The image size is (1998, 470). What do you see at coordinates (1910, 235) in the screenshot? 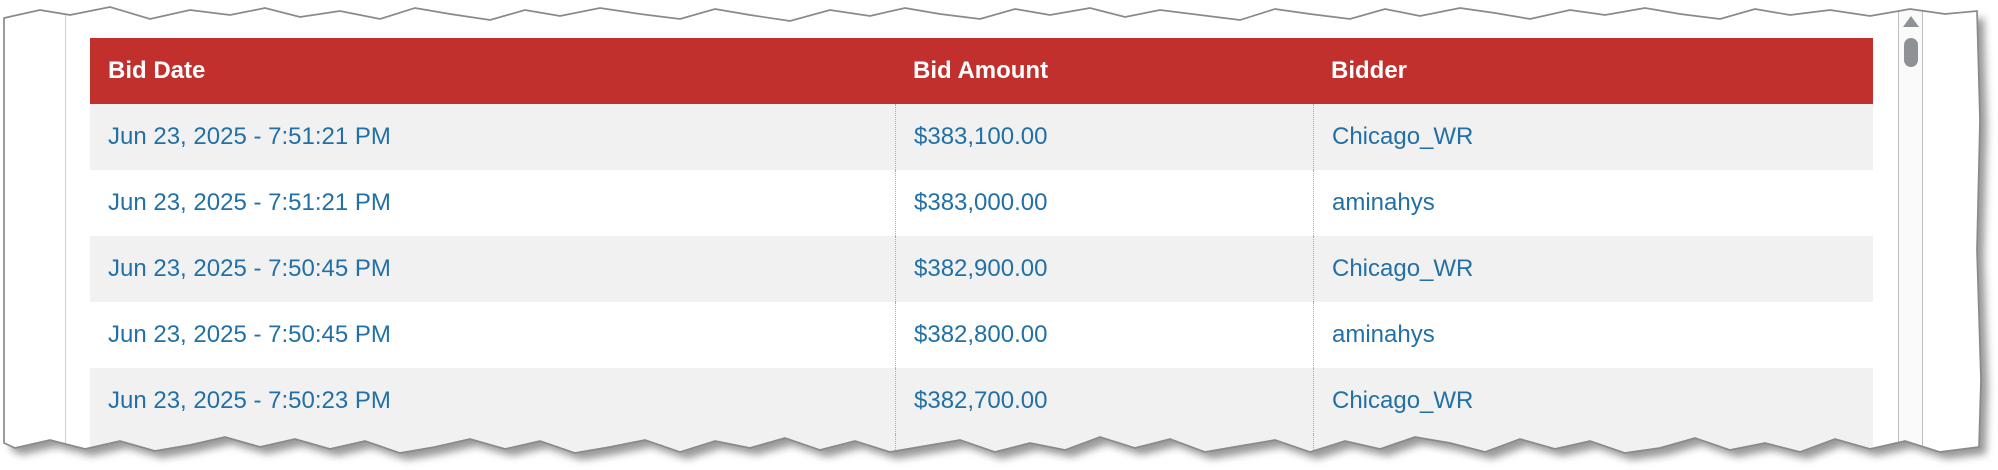
I see `vertical-scrollbar` at bounding box center [1910, 235].